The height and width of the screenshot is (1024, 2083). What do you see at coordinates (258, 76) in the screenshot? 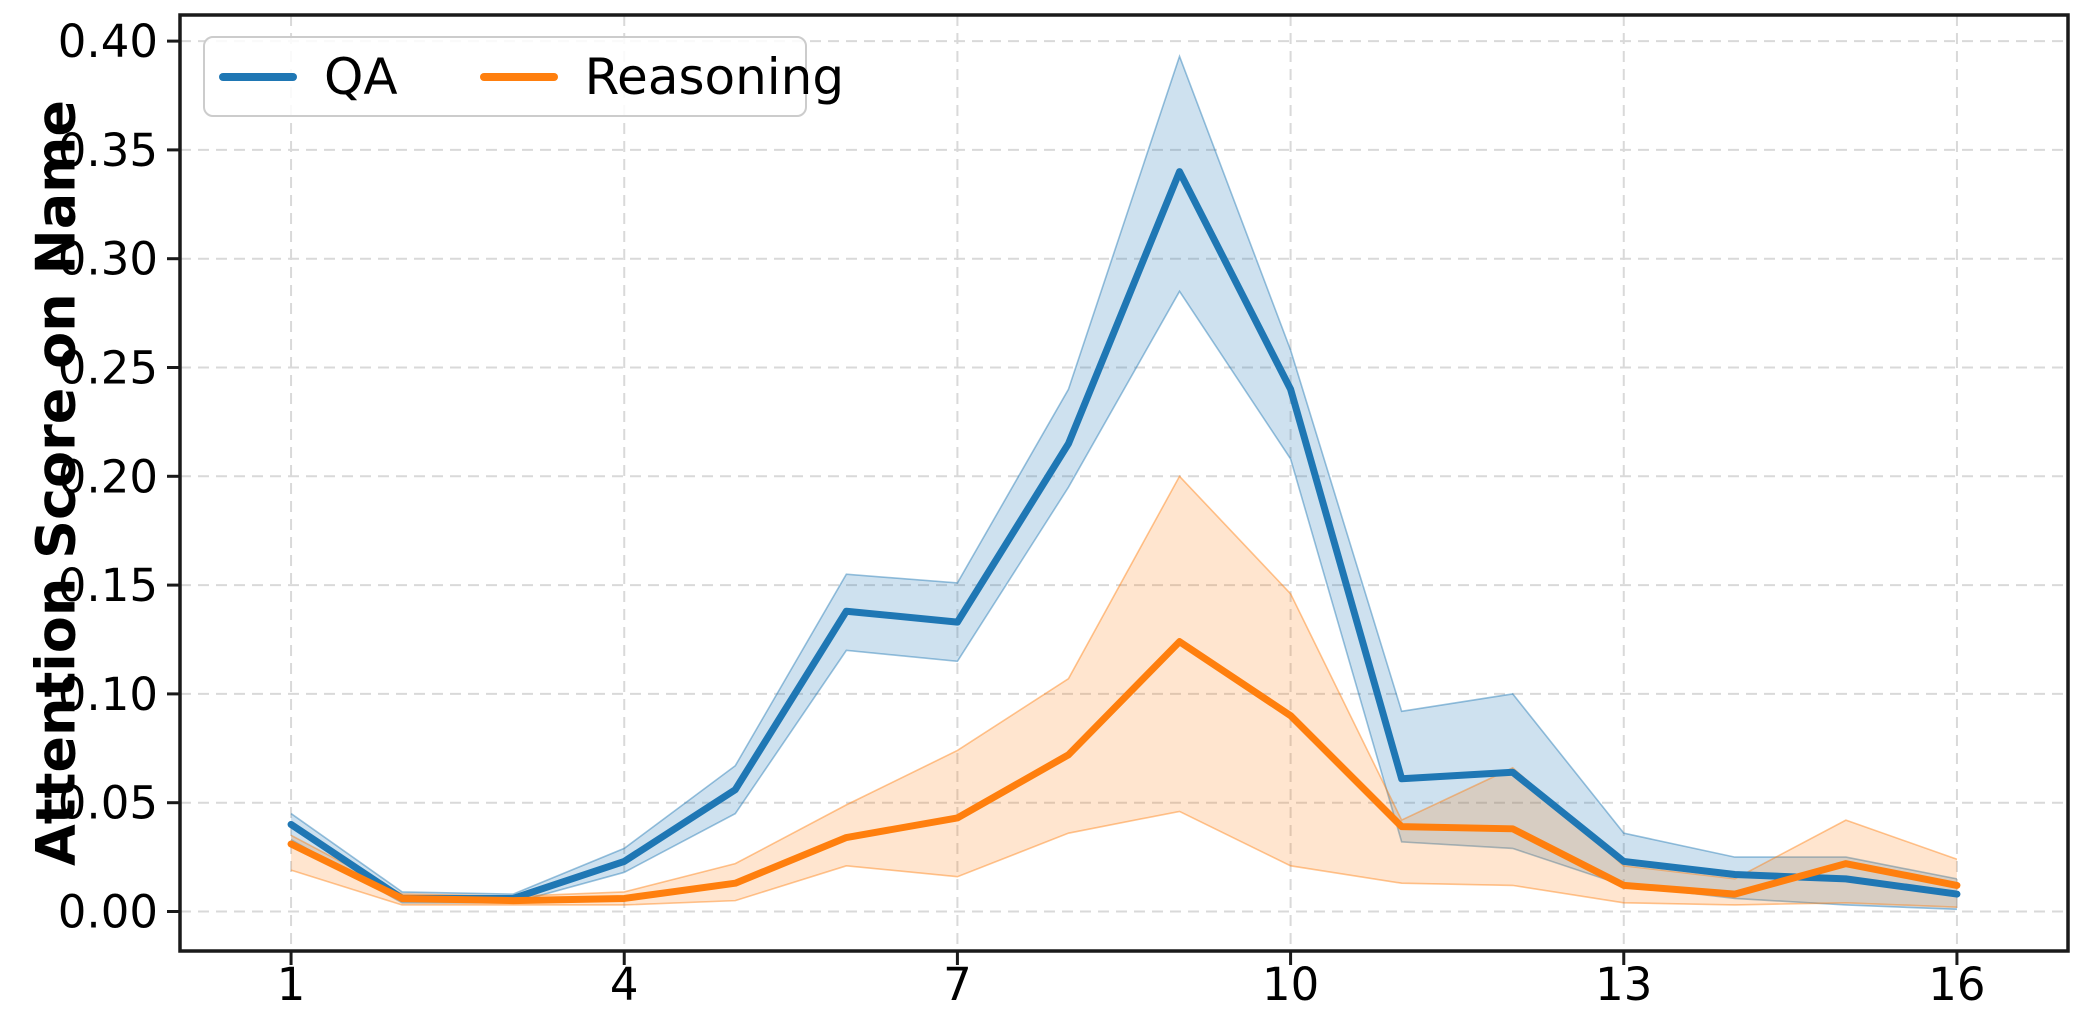
I see `qa-line-swatch` at bounding box center [258, 76].